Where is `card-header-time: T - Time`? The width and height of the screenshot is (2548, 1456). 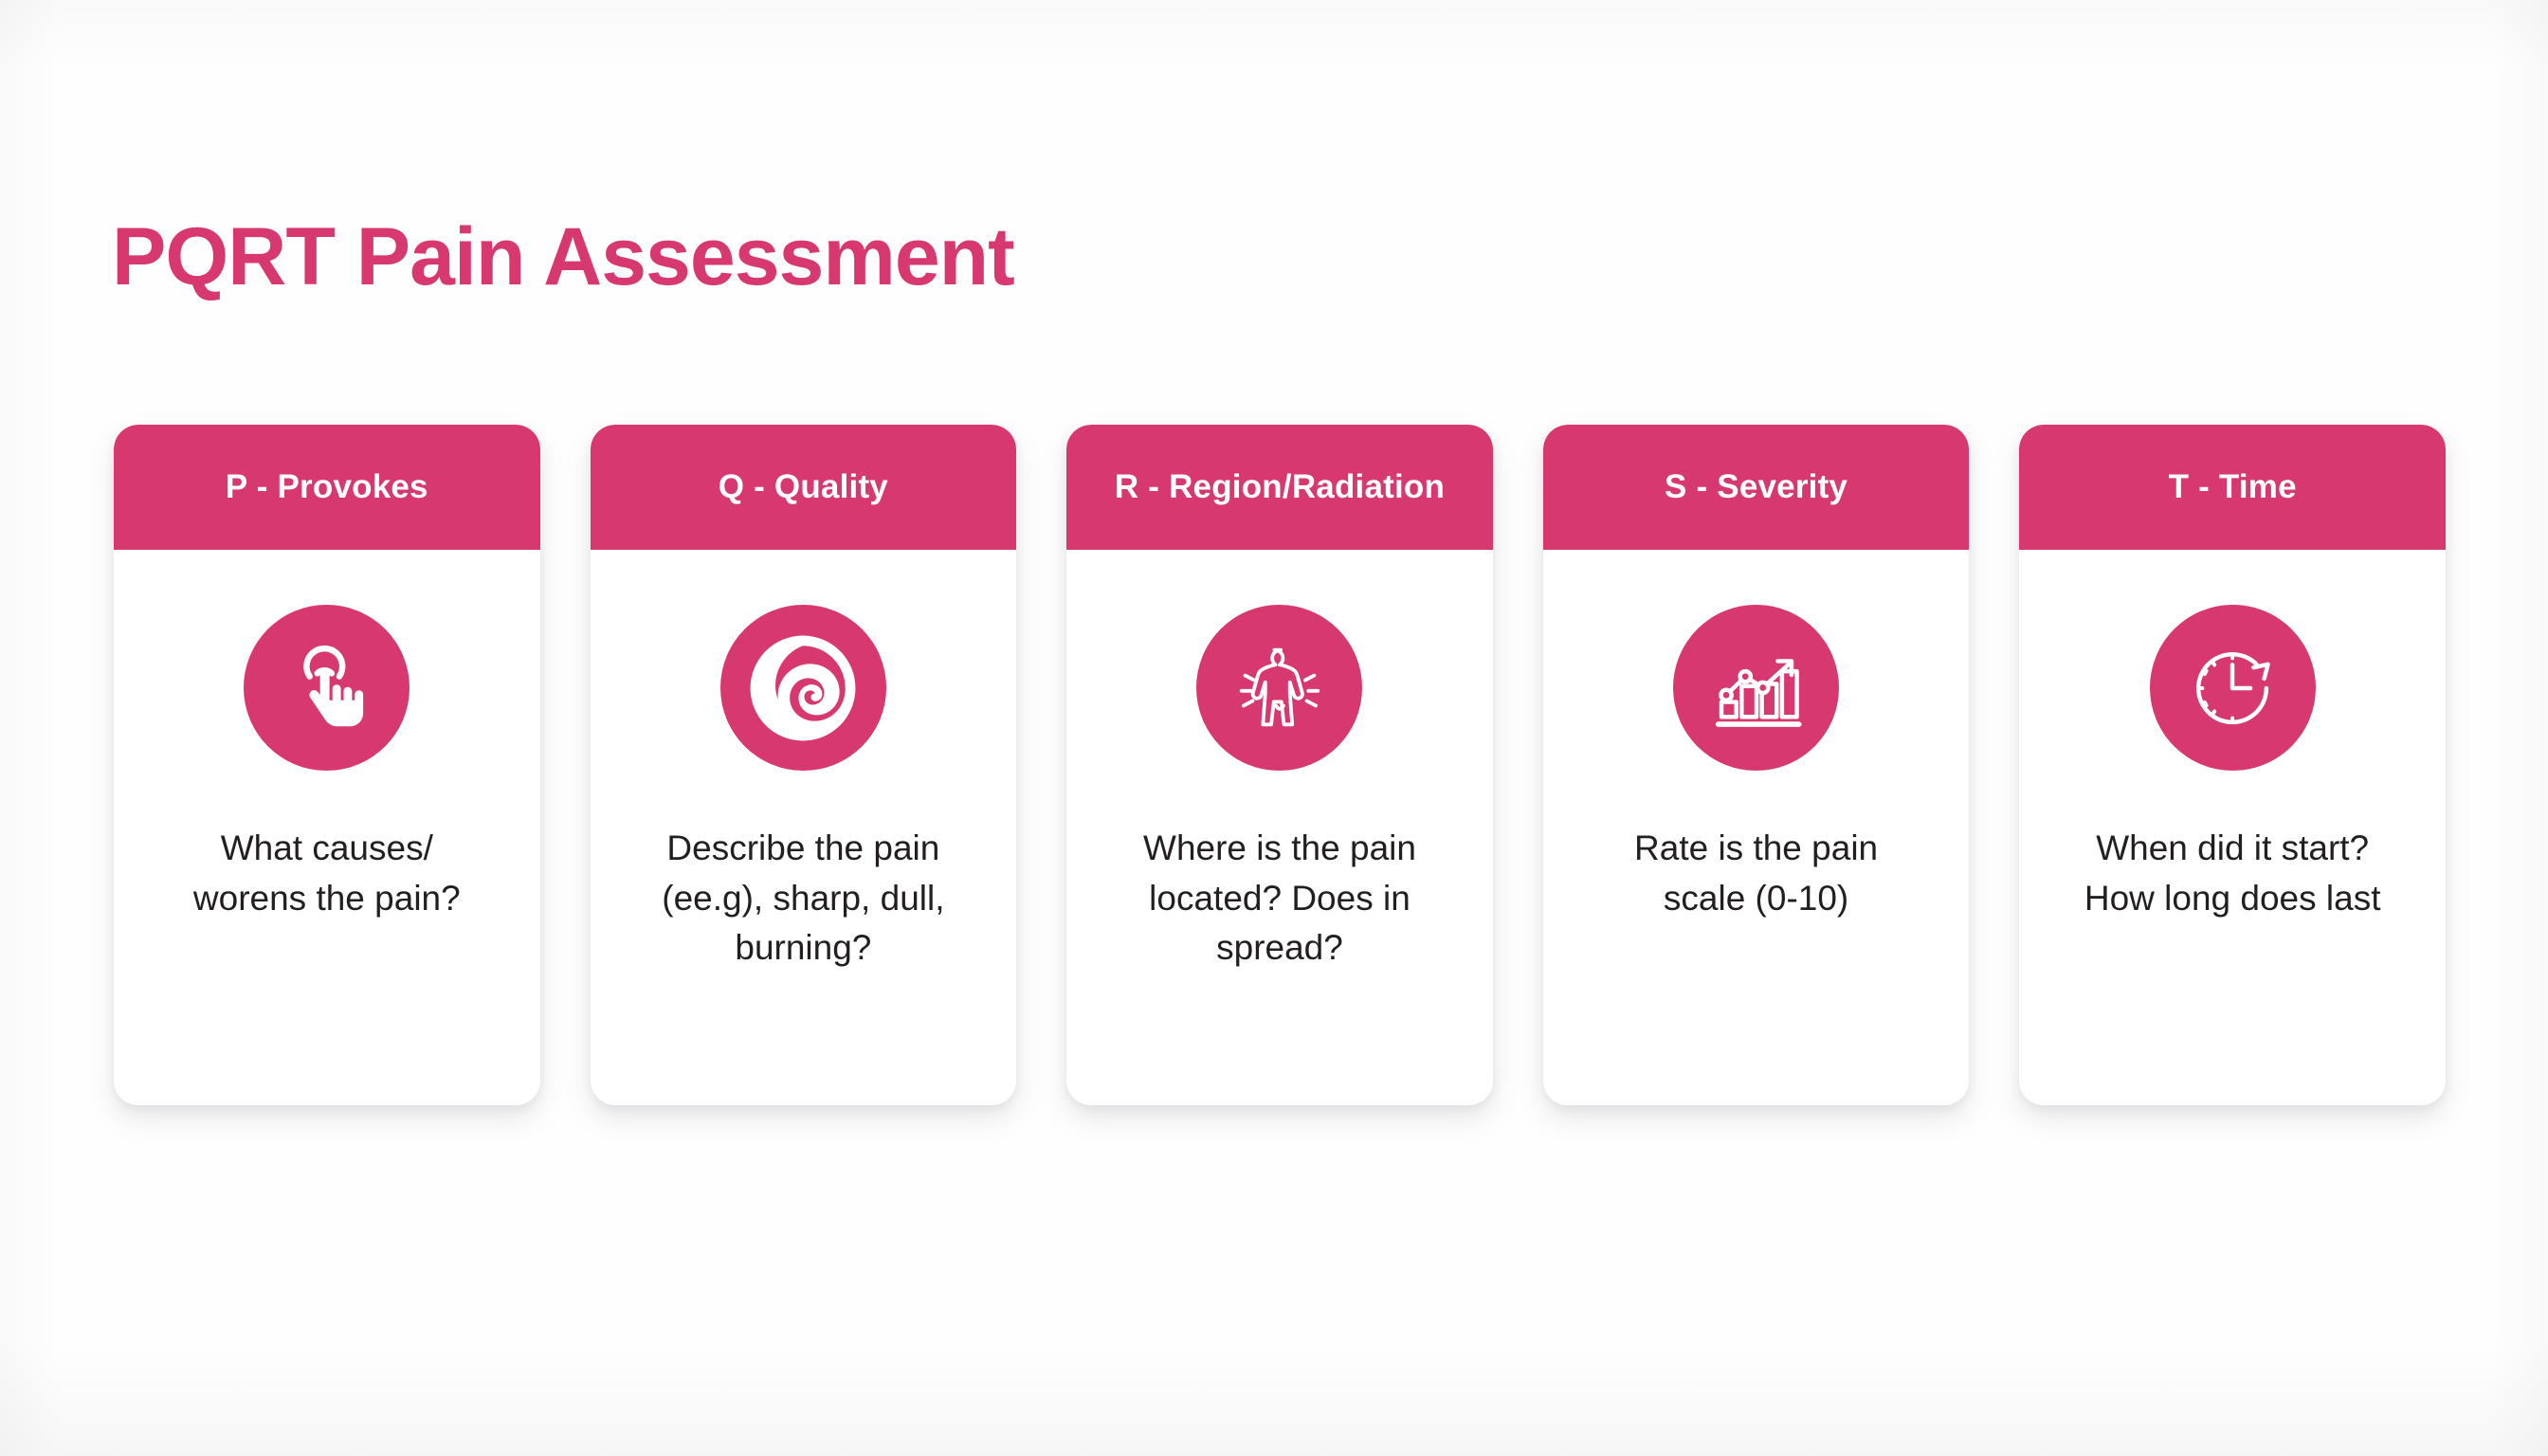
card-header-time: T - Time is located at coordinates (2232, 487).